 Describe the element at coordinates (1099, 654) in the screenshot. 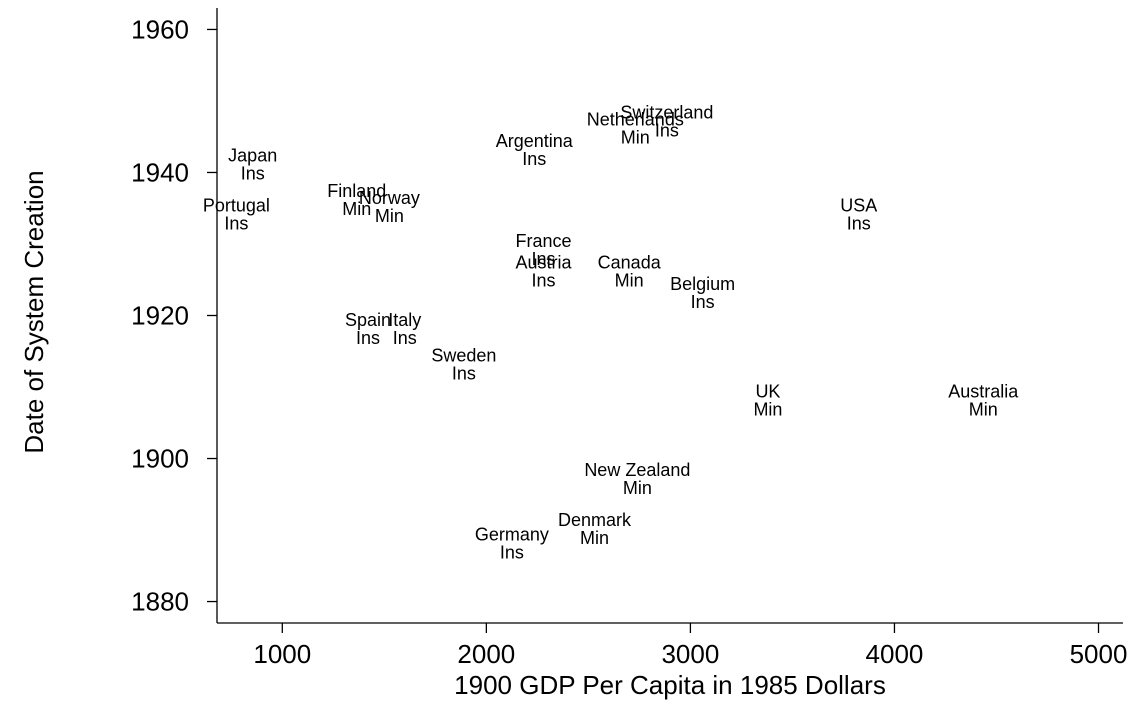

I see `x-tick-label: 5000` at that location.